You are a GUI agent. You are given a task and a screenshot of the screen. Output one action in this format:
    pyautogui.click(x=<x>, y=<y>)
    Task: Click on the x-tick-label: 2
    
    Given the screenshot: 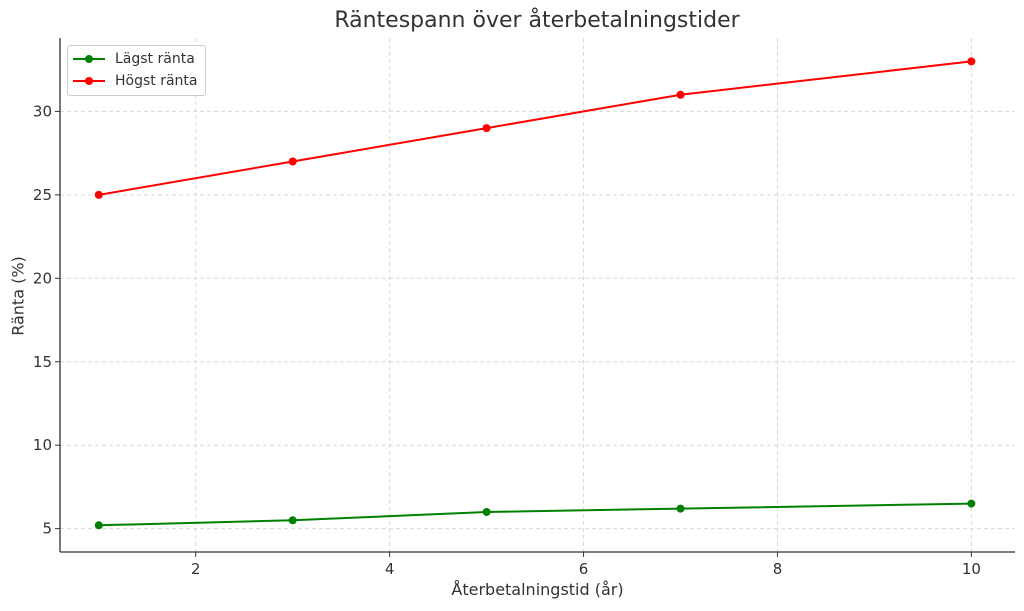 What is the action you would take?
    pyautogui.click(x=196, y=569)
    